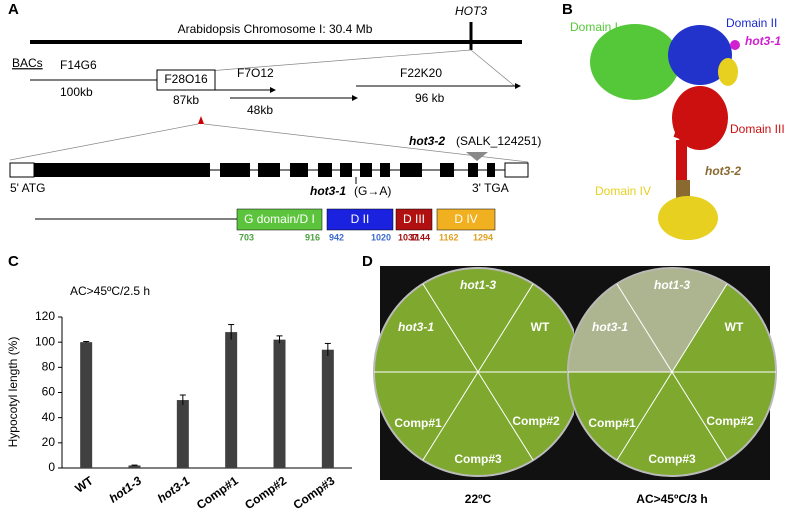  What do you see at coordinates (186, 100) in the screenshot?
I see `bac-size: 87kb` at bounding box center [186, 100].